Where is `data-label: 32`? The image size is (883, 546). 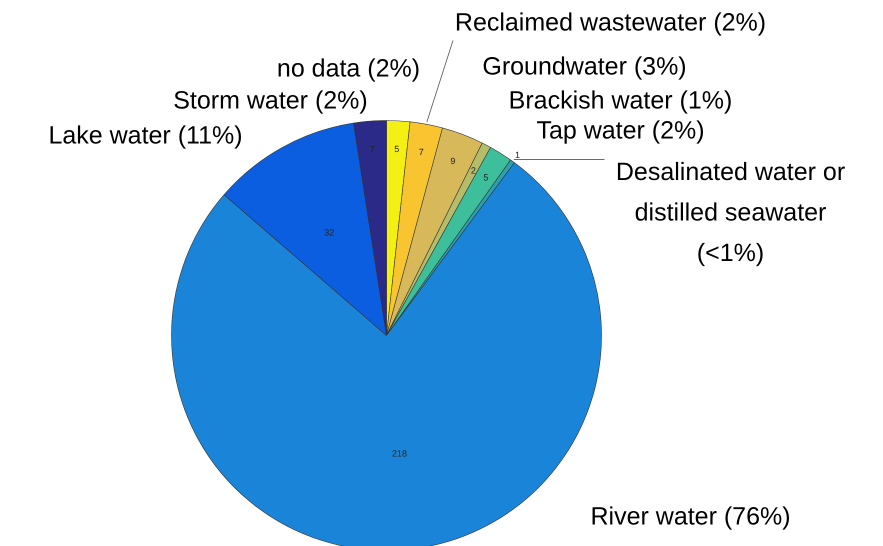 data-label: 32 is located at coordinates (329, 233).